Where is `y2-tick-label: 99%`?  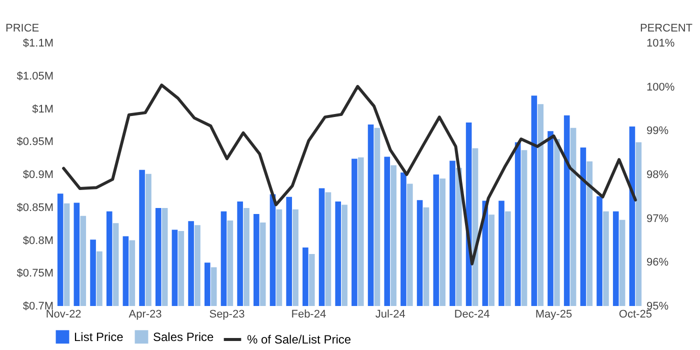 y2-tick-label: 99% is located at coordinates (657, 131).